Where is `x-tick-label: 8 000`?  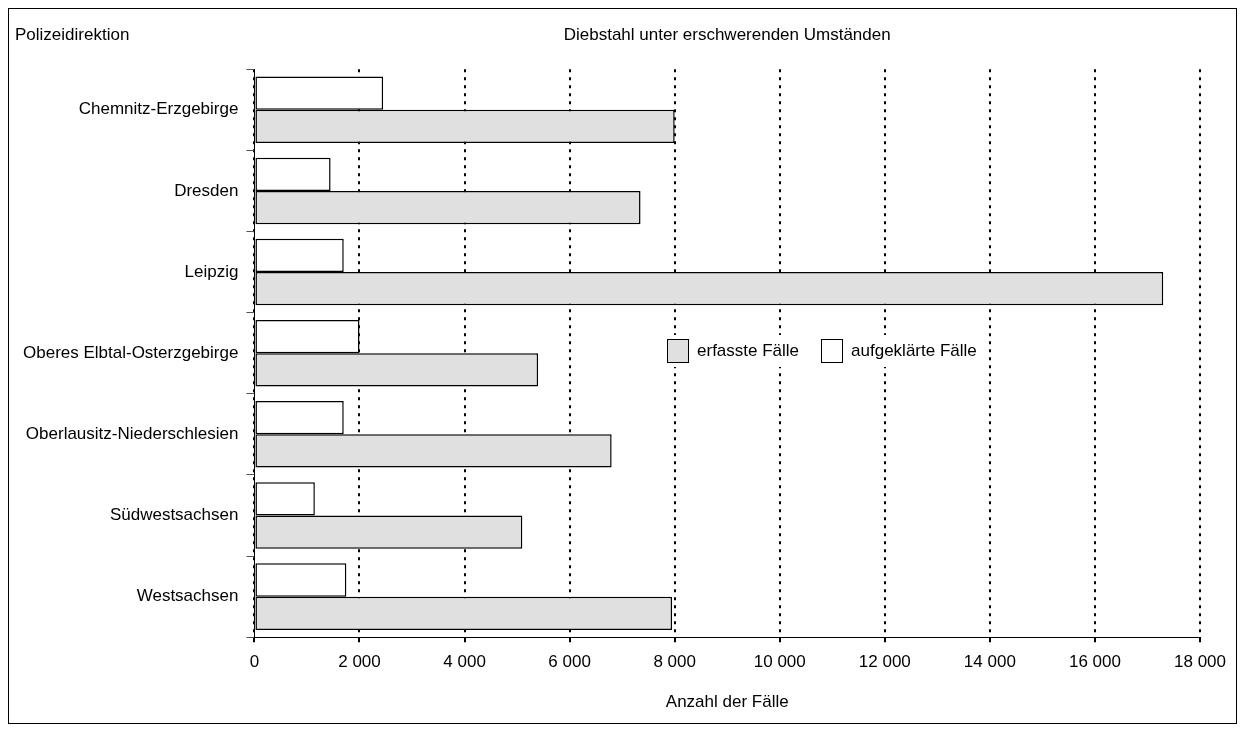 x-tick-label: 8 000 is located at coordinates (674, 662).